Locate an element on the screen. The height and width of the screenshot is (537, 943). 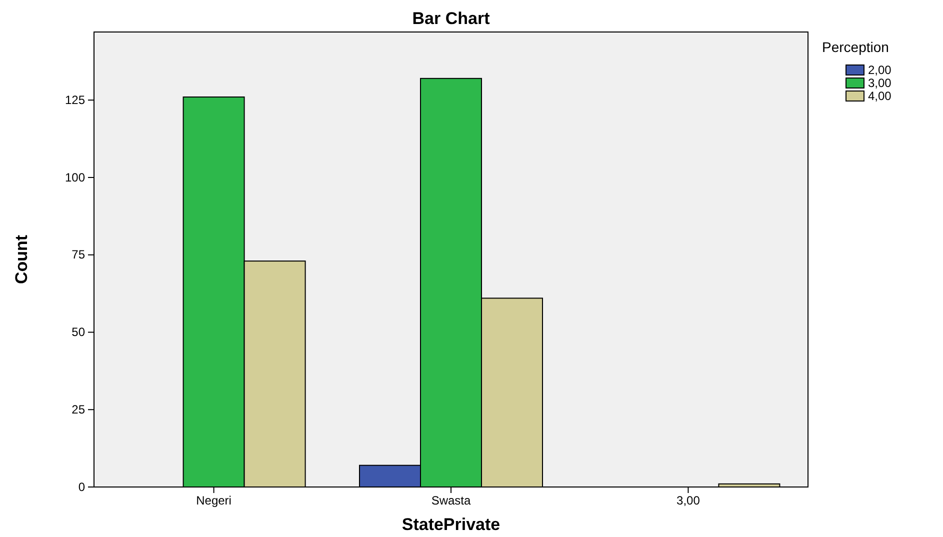
y-tick-label: 100 is located at coordinates (75, 177).